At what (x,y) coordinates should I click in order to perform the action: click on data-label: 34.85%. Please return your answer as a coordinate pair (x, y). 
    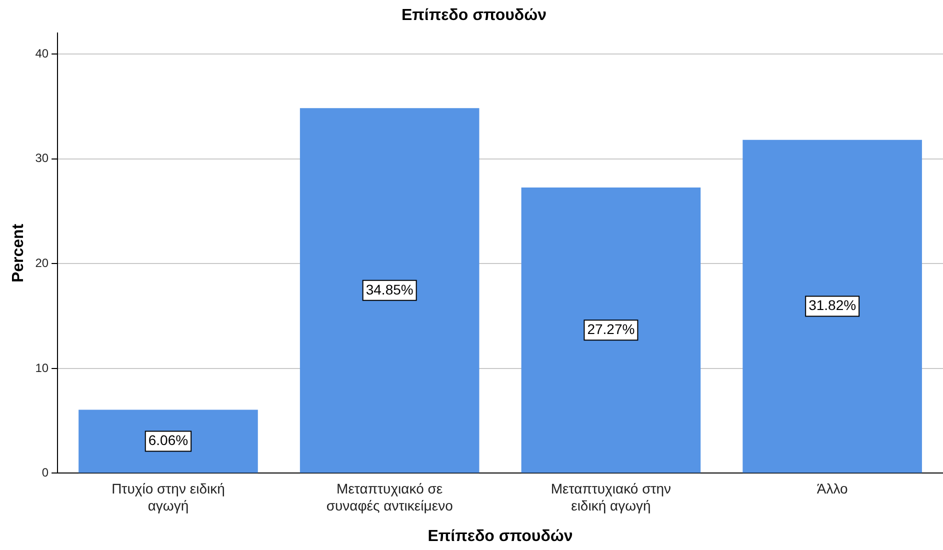
    Looking at the image, I should click on (390, 289).